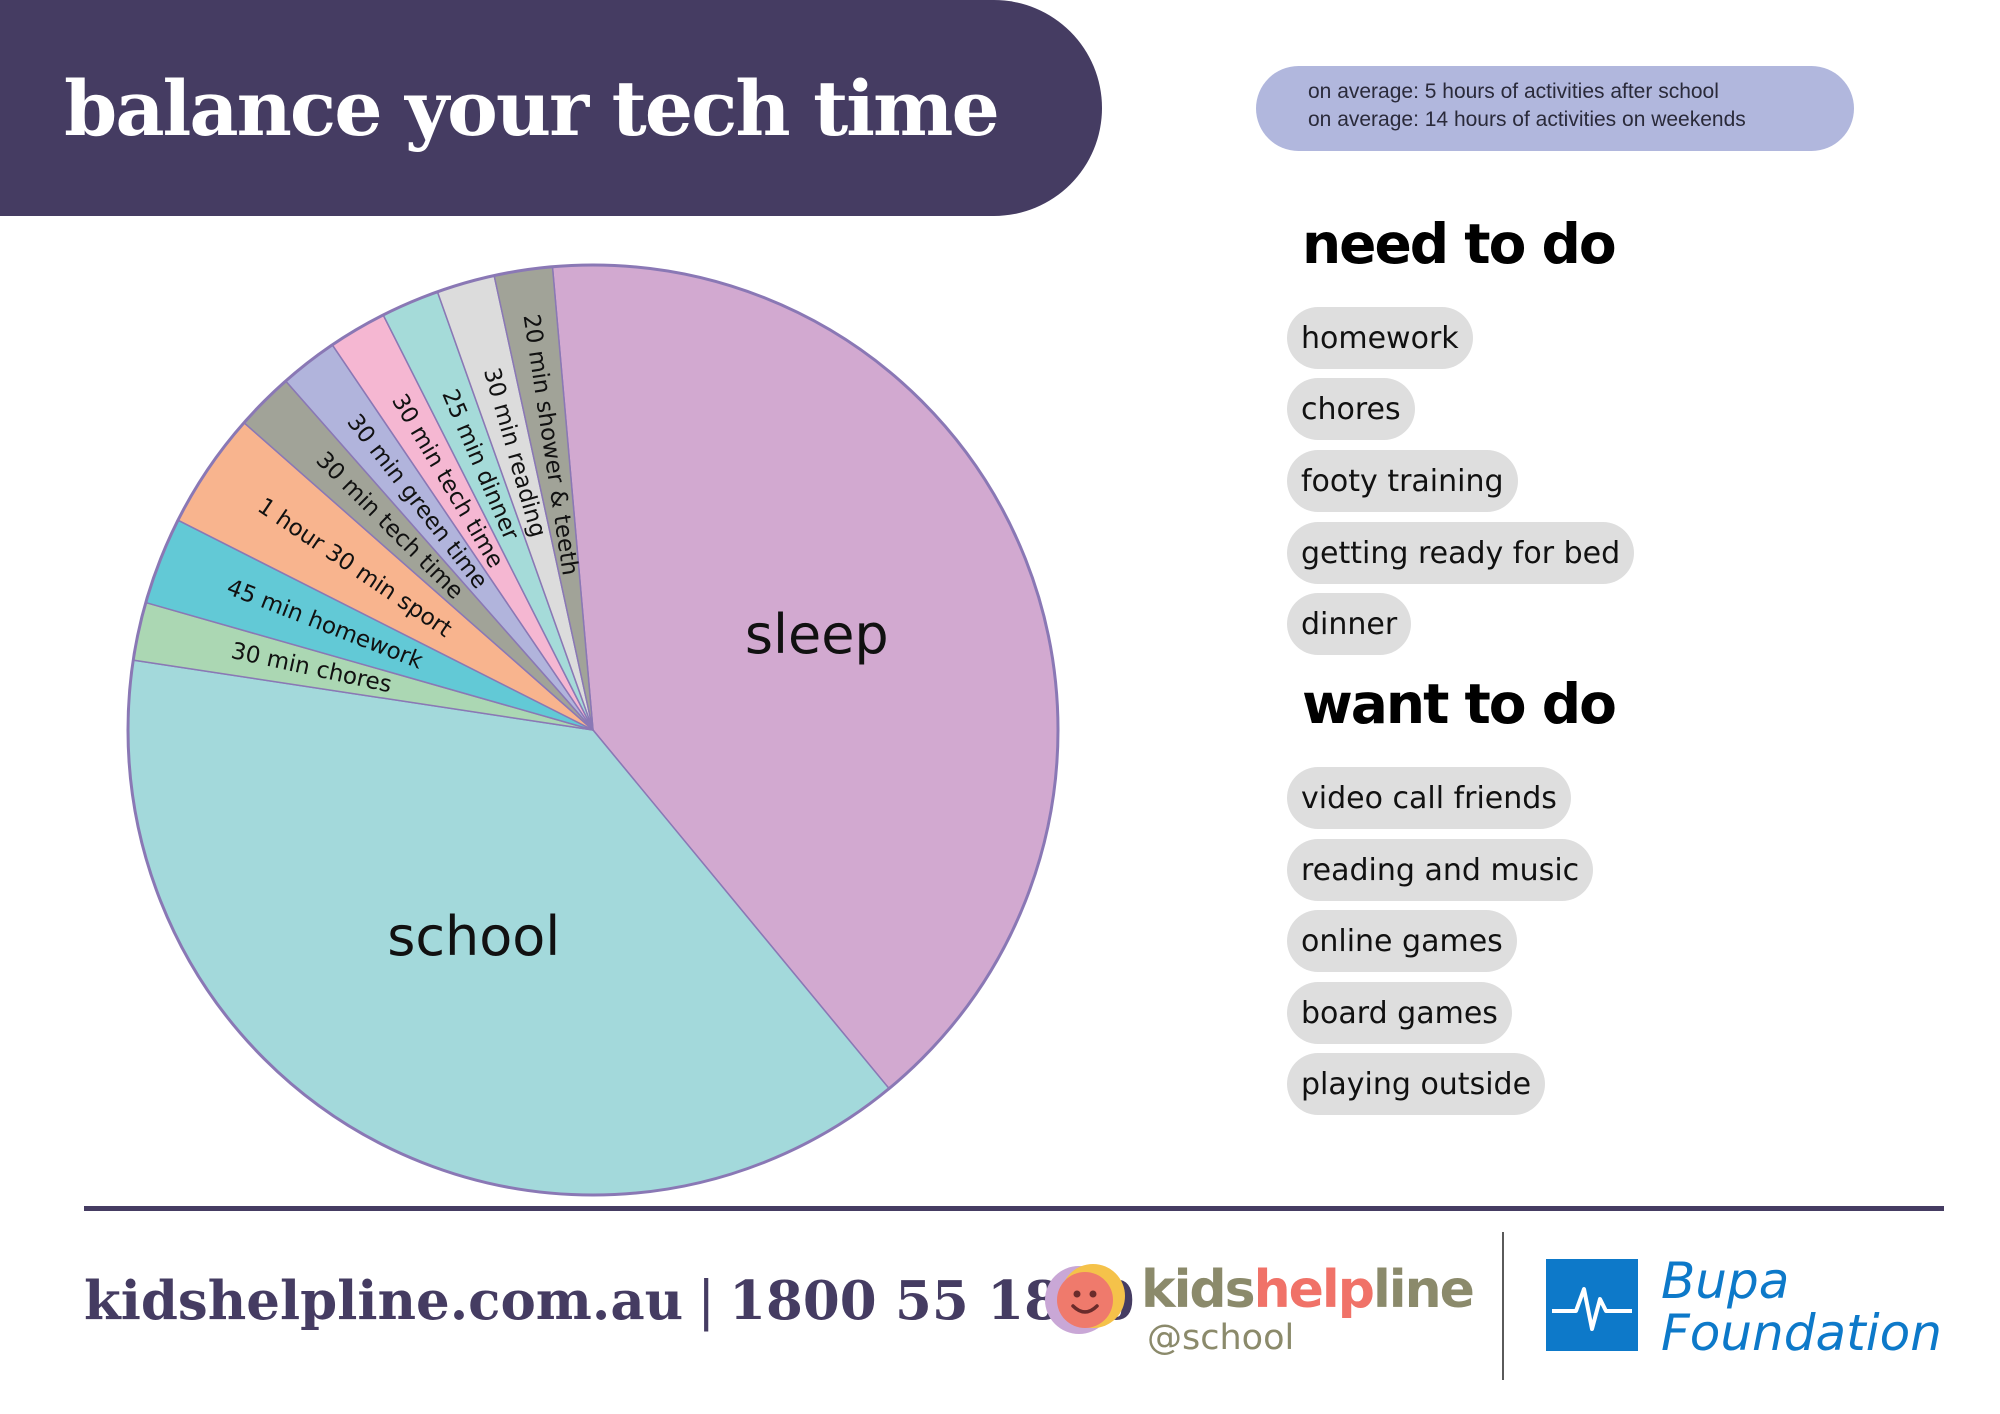  Describe the element at coordinates (1308, 1290) in the screenshot. I see `kids-helpline-wordmark: kidshelpline` at that location.